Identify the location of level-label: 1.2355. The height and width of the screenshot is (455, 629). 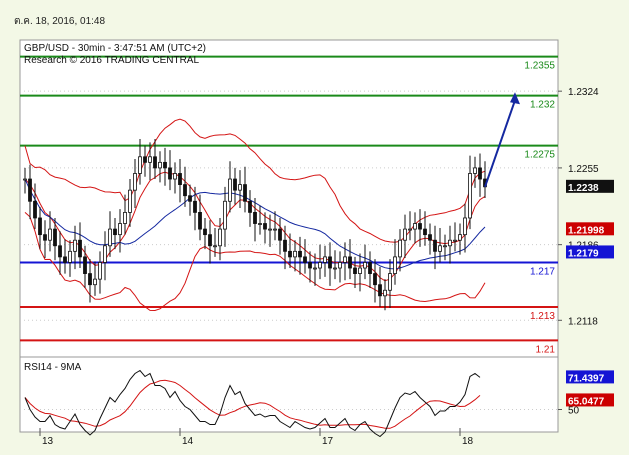
(539, 66).